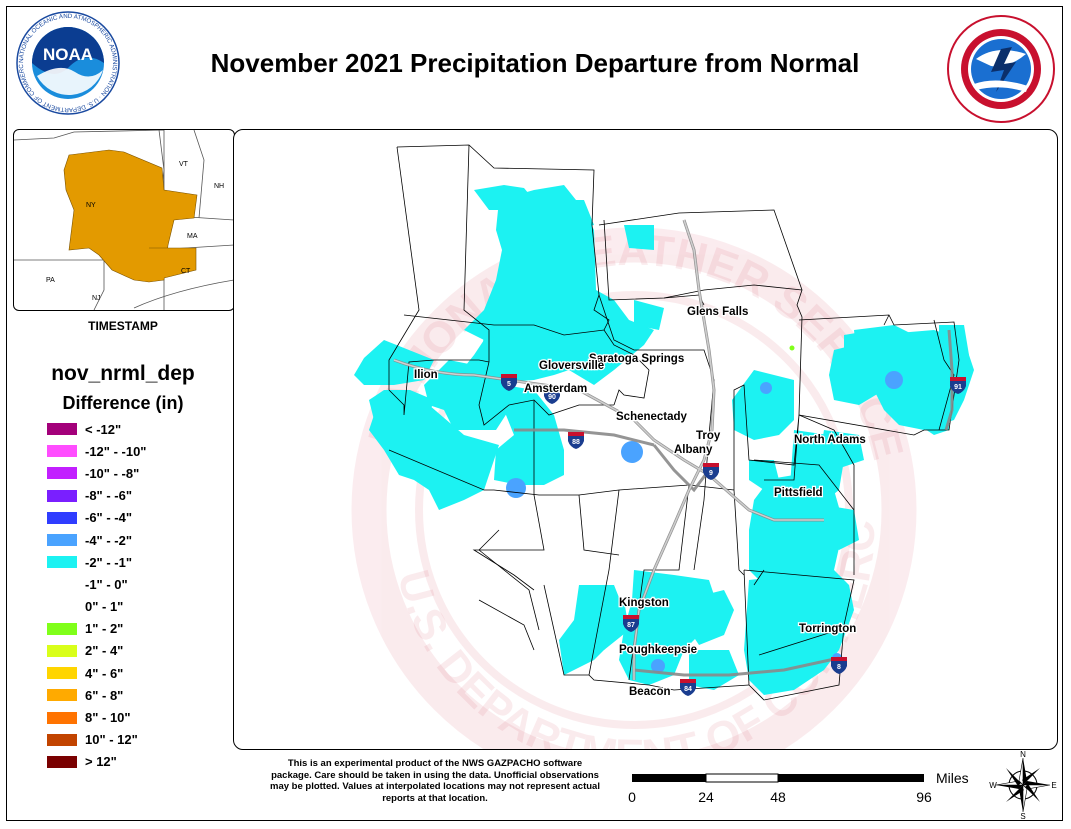 The height and width of the screenshot is (829, 1071). I want to click on city-label: Amsterdam, so click(555, 389).